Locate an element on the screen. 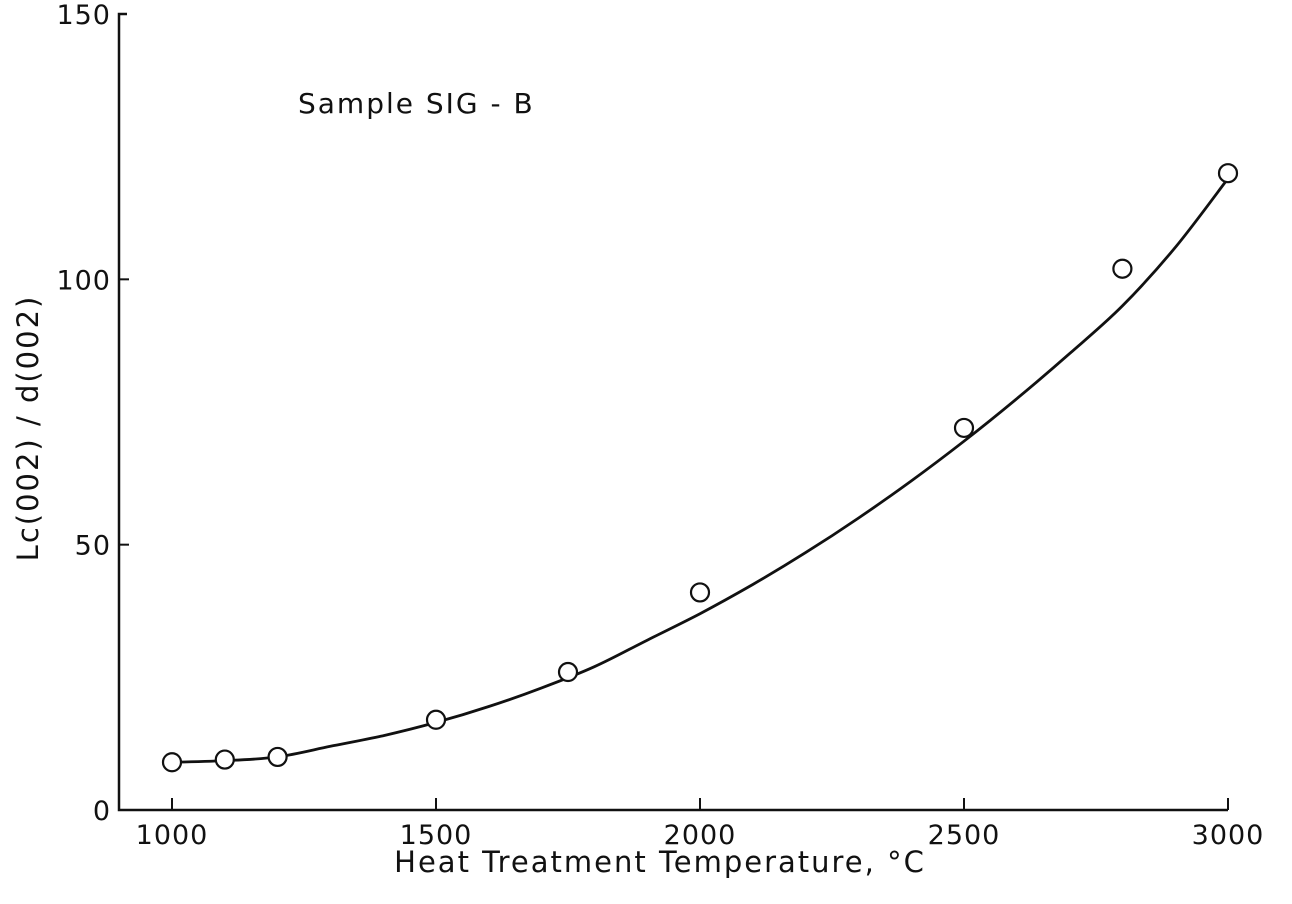 This screenshot has width=1292, height=904. y-tick-label: 150 is located at coordinates (83, 15).